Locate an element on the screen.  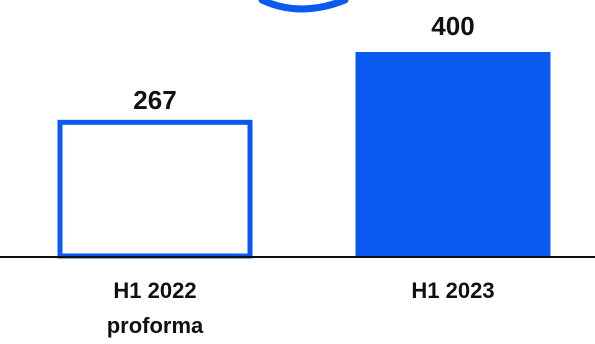
bar-h1-2022 is located at coordinates (155, 189).